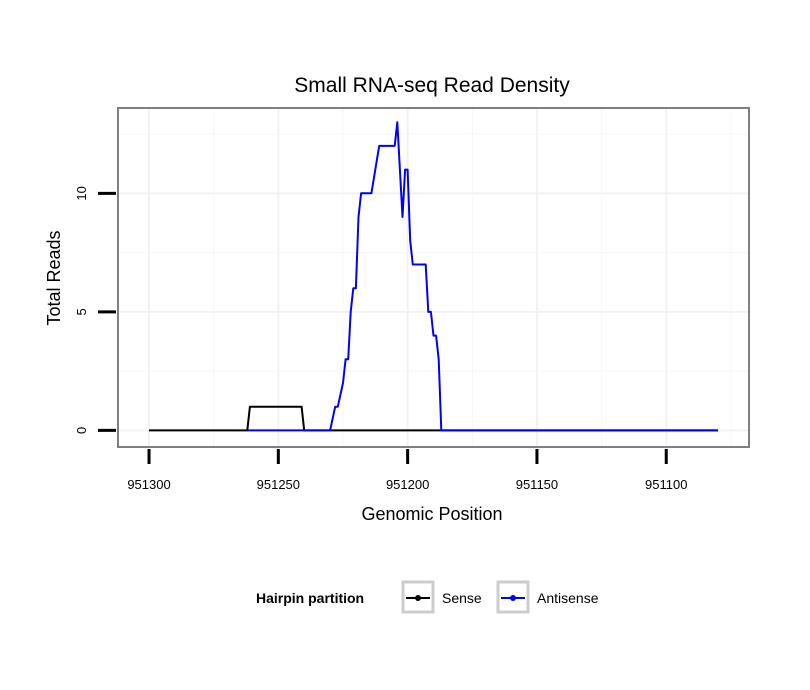 This screenshot has width=810, height=690. Describe the element at coordinates (418, 598) in the screenshot. I see `legend-point-sense` at that location.